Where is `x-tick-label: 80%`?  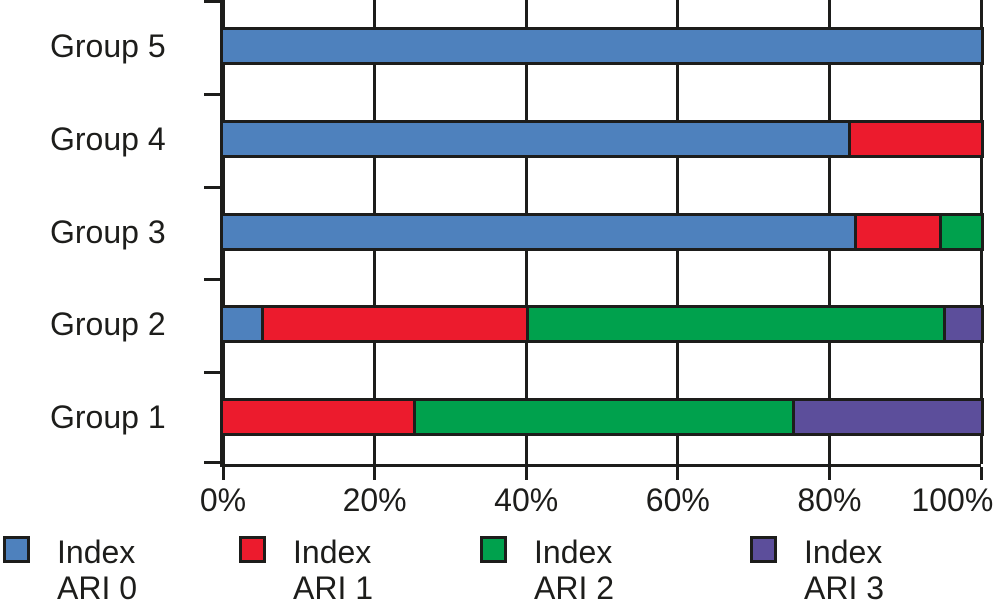
x-tick-label: 80% is located at coordinates (829, 500).